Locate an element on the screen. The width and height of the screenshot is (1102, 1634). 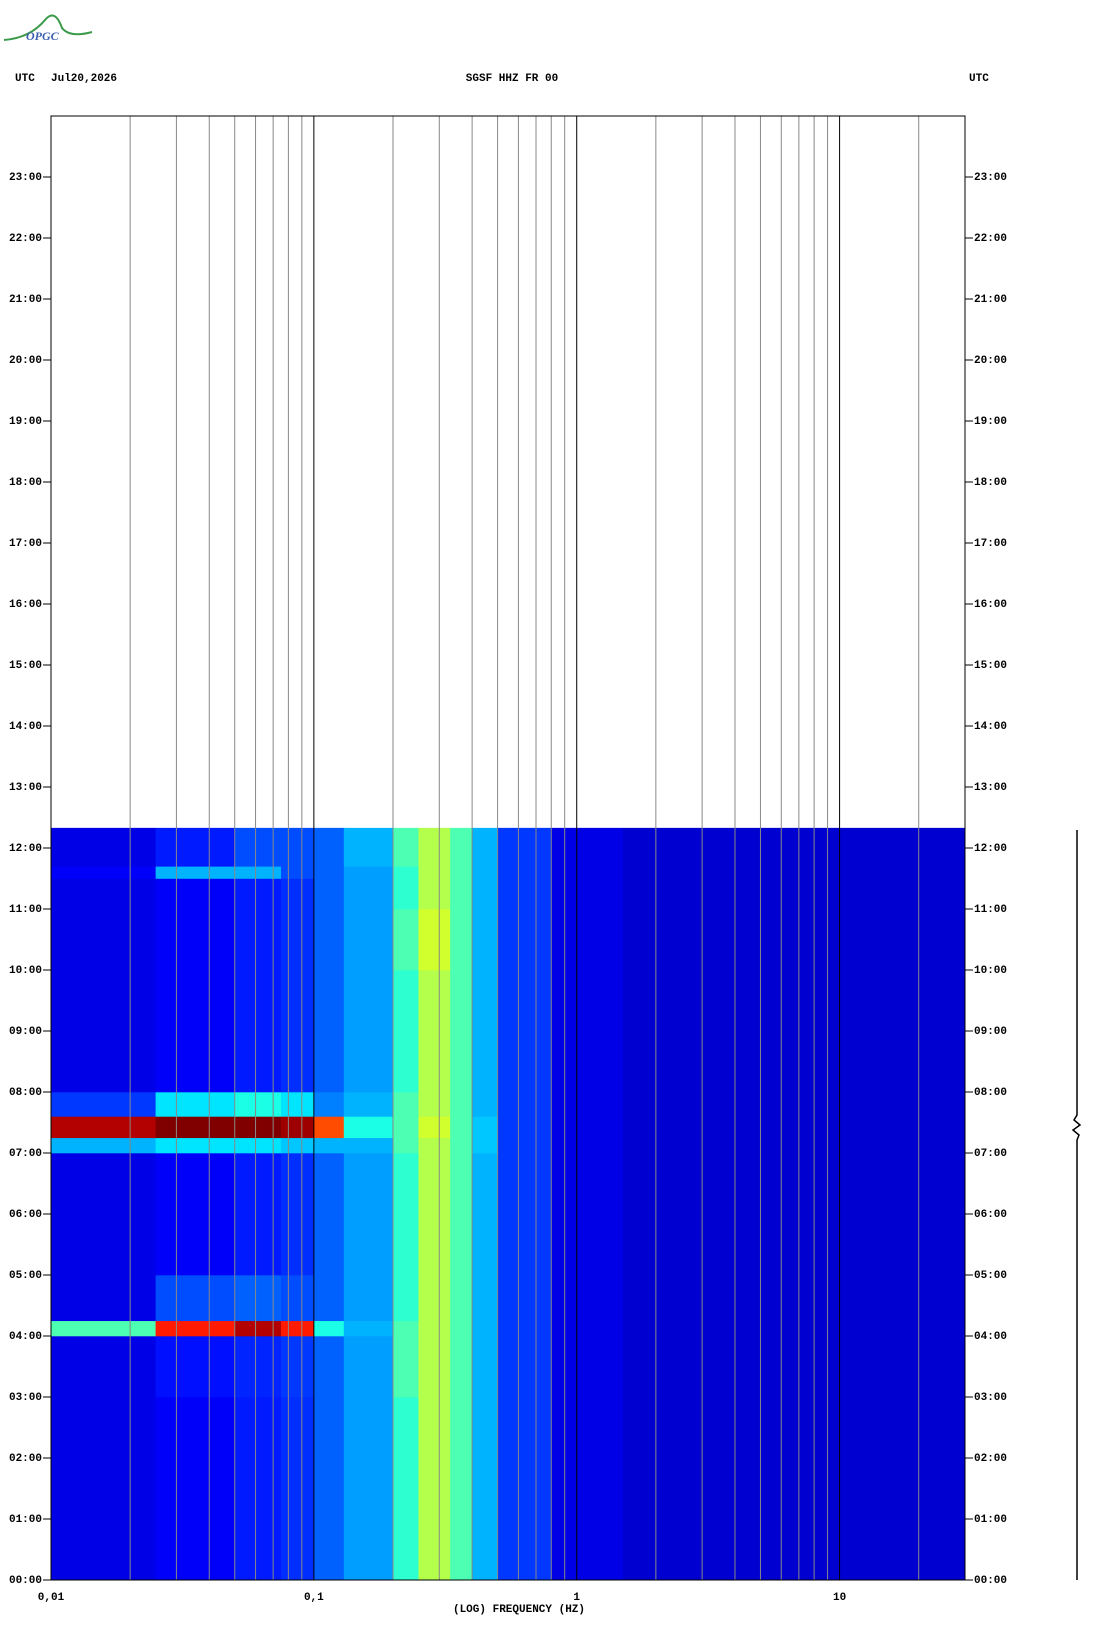
y-tick-label: 21:00 is located at coordinates (990, 300).